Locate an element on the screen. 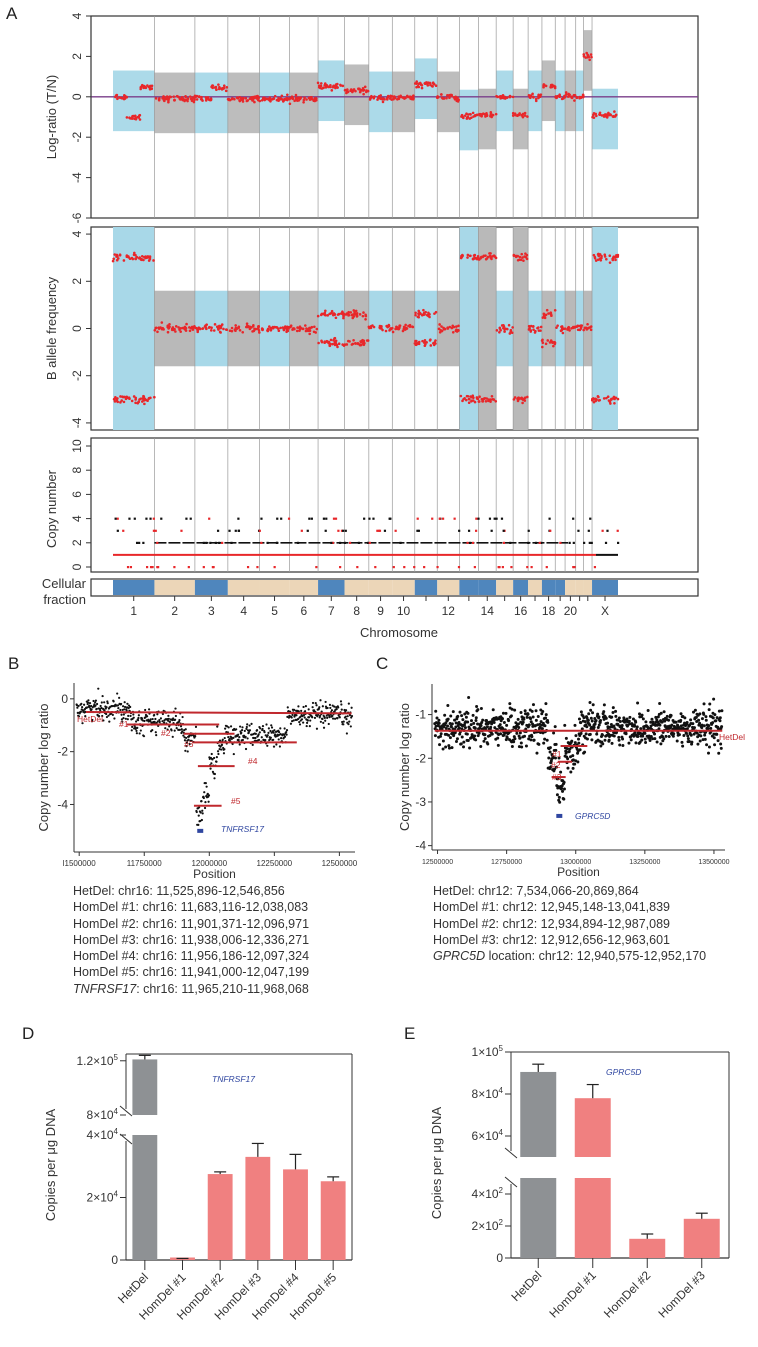 This screenshot has height=1347, width=758. logratio-probe-band is located at coordinates (403, 102).